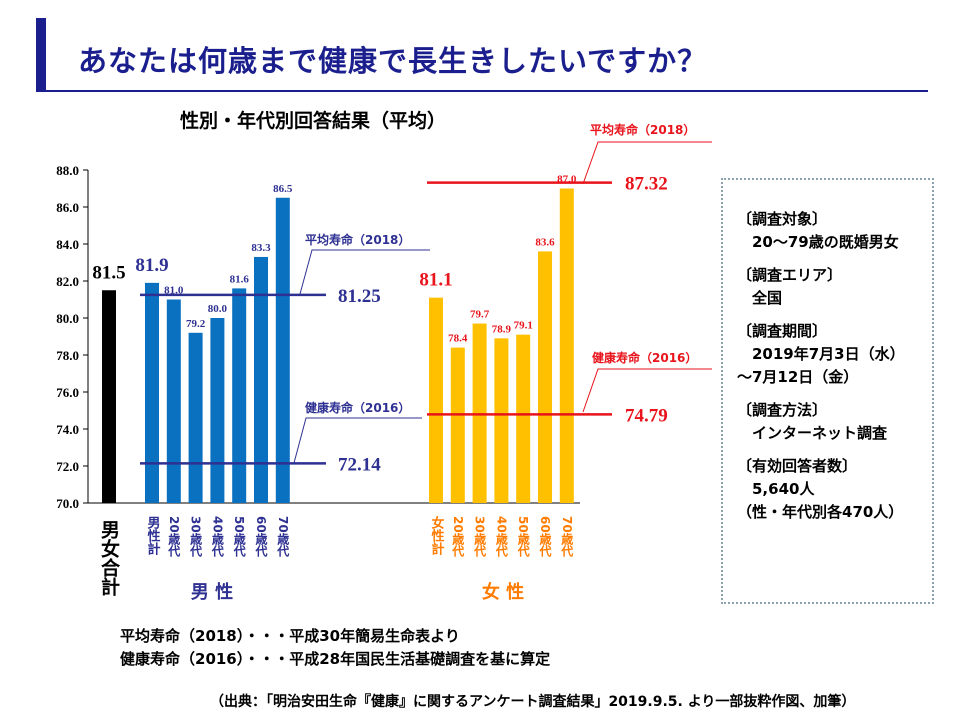 The height and width of the screenshot is (720, 960). I want to click on survey-info-line: 〔調査対象〕, so click(782, 219).